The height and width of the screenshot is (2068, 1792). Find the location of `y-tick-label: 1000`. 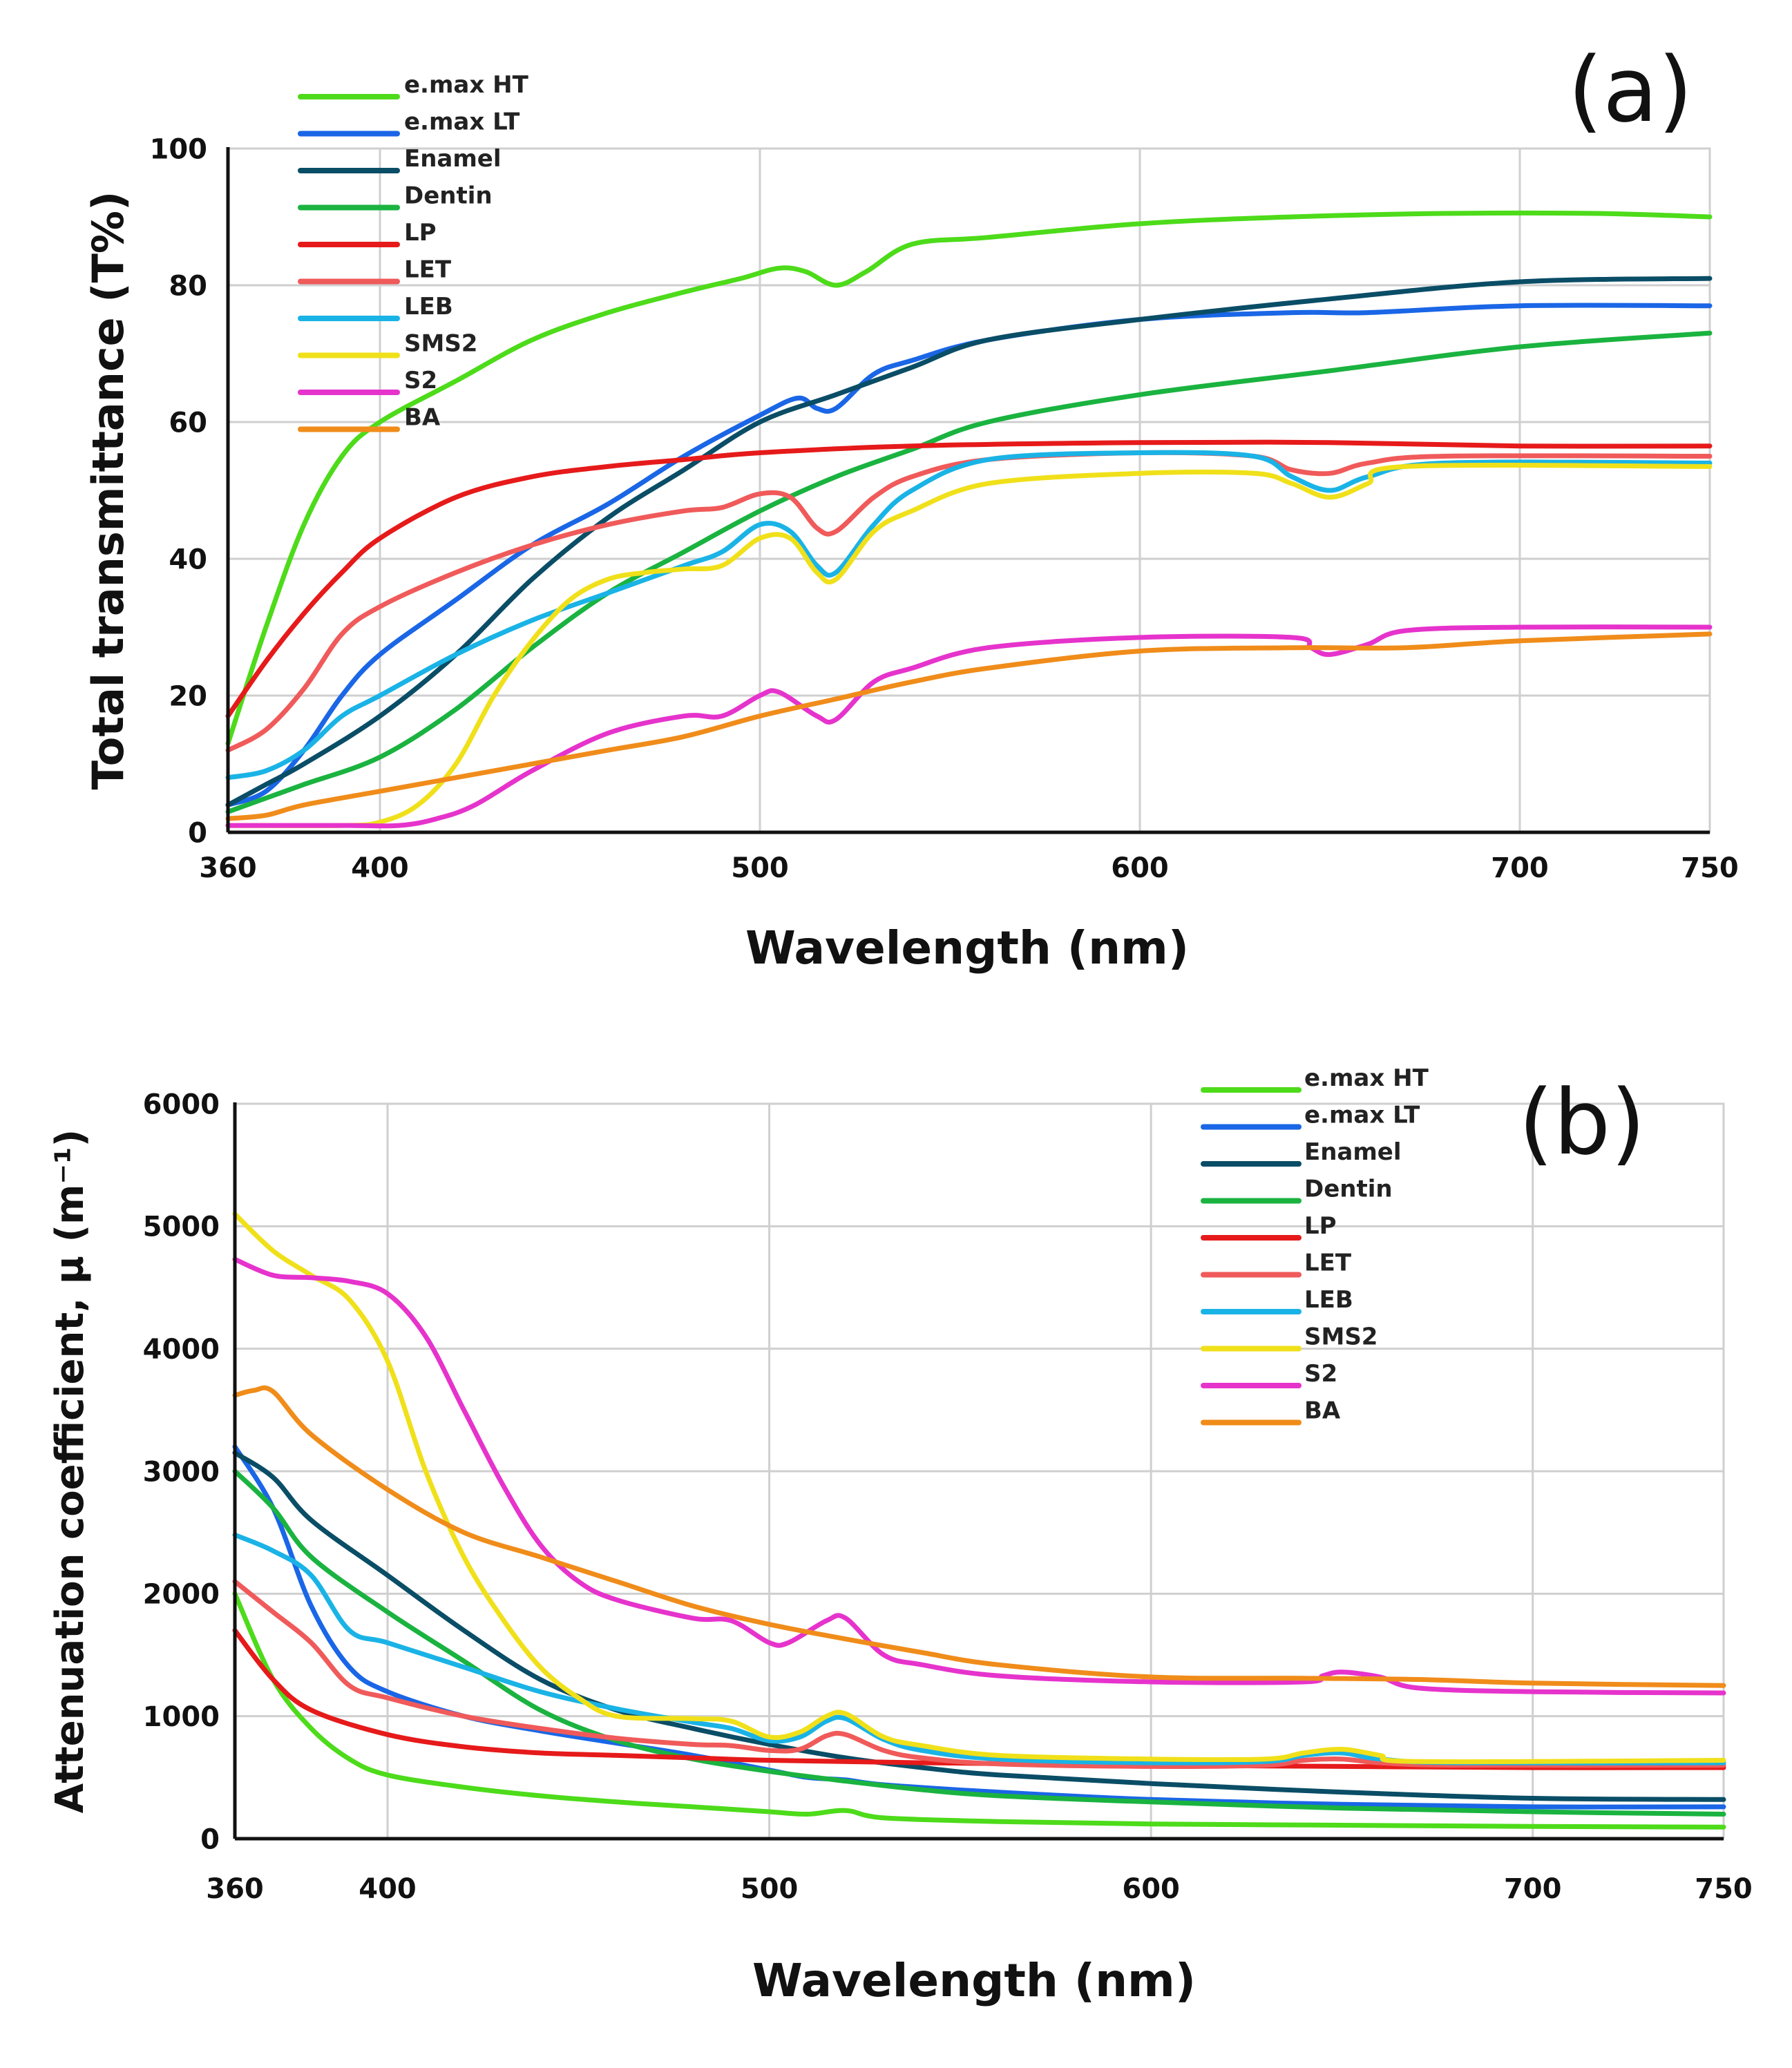

y-tick-label: 1000 is located at coordinates (181, 1717).